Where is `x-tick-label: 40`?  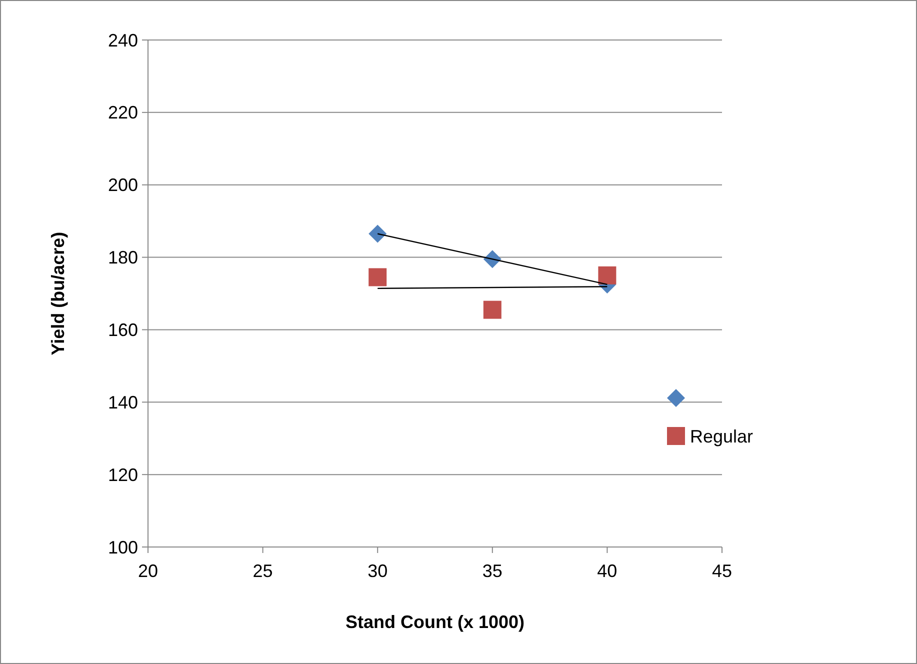
x-tick-label: 40 is located at coordinates (607, 571).